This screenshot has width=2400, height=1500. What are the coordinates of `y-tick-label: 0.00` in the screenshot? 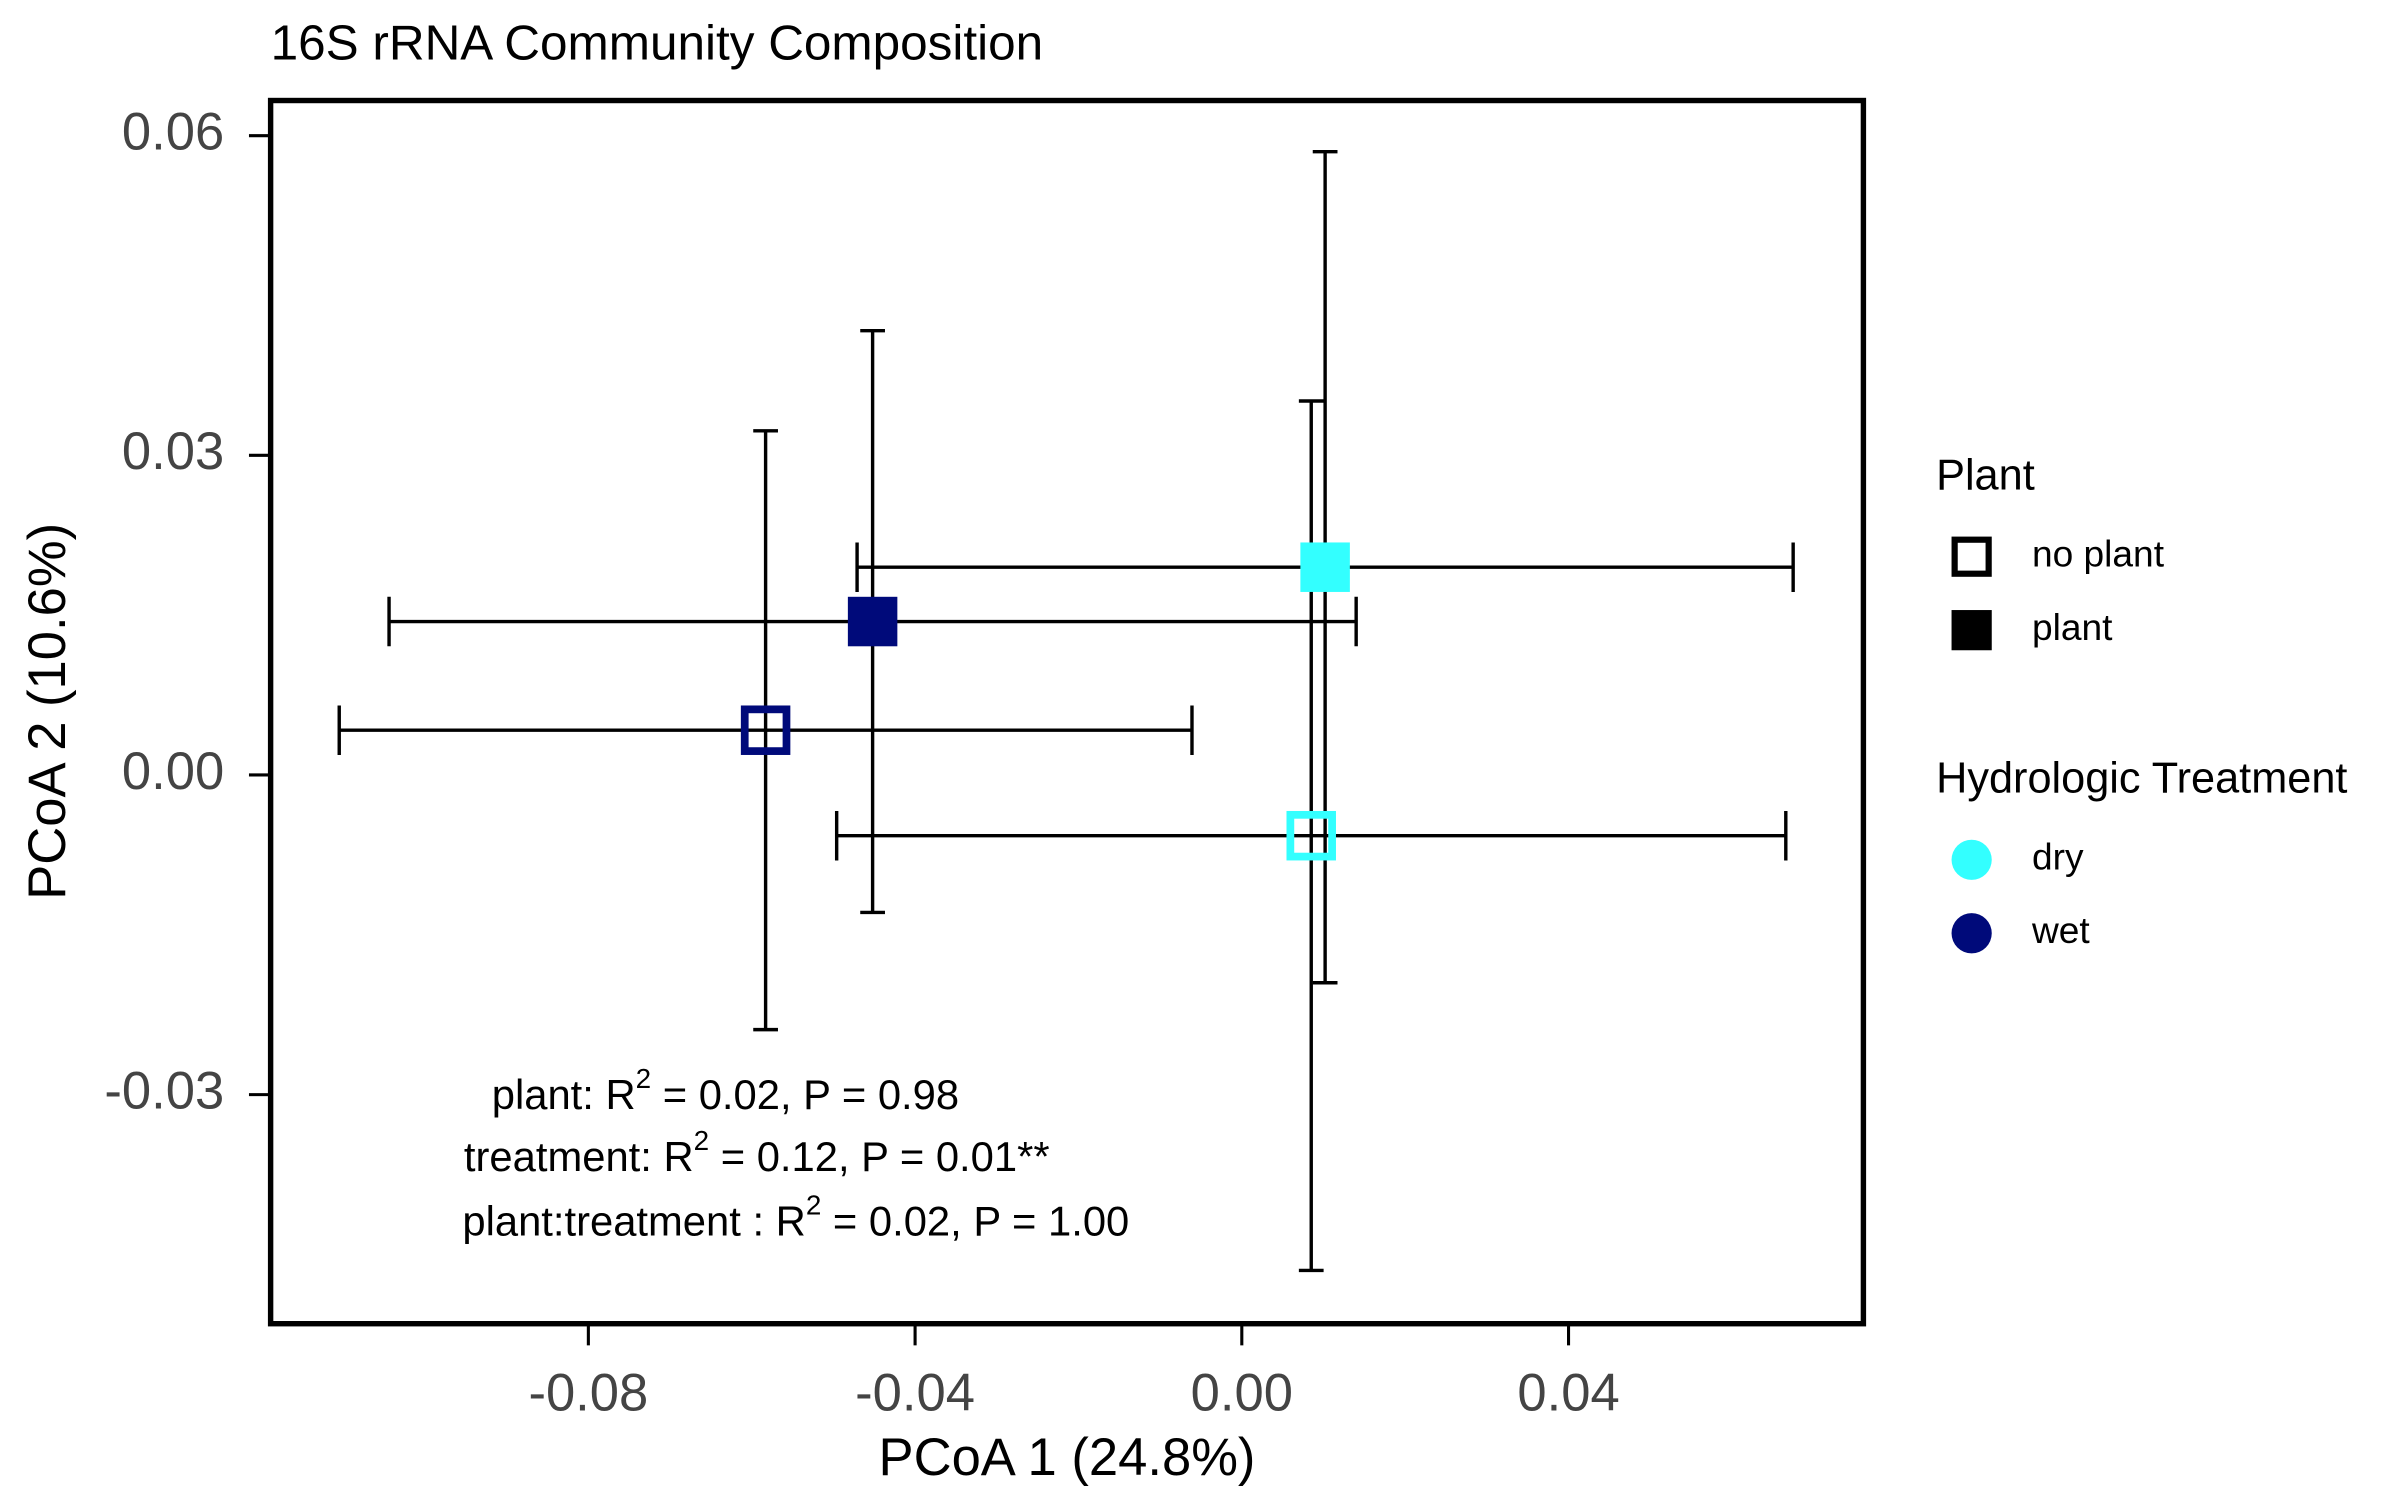 It's located at (173, 771).